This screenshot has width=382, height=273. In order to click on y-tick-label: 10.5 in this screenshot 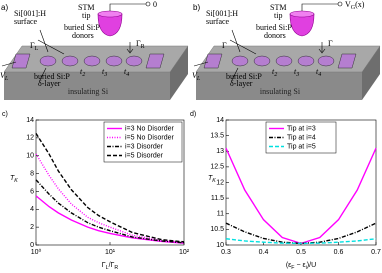, I will do `click(217, 229)`.